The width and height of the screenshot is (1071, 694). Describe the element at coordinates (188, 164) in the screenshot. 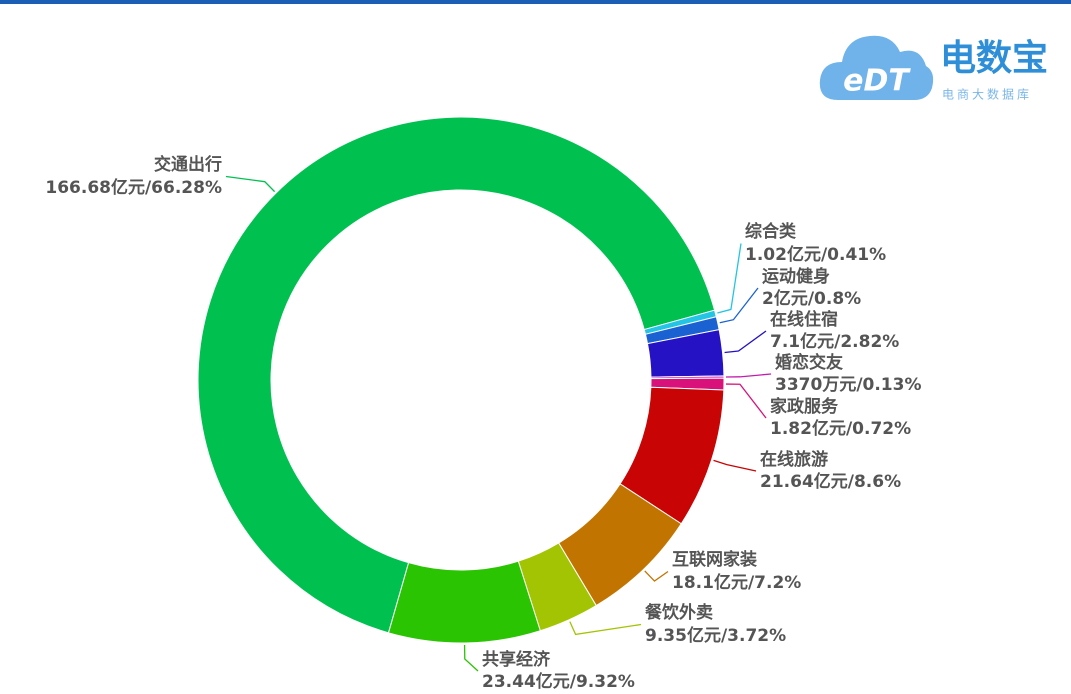

I see `slice-name: 交通出行` at that location.